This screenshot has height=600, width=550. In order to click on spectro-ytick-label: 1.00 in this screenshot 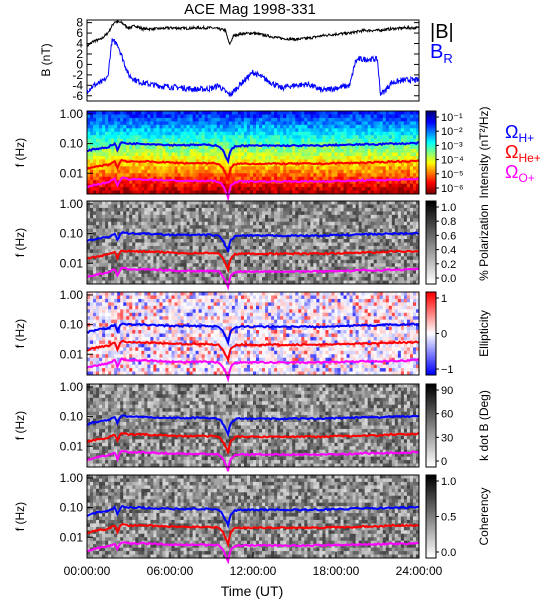, I will do `click(72, 114)`.